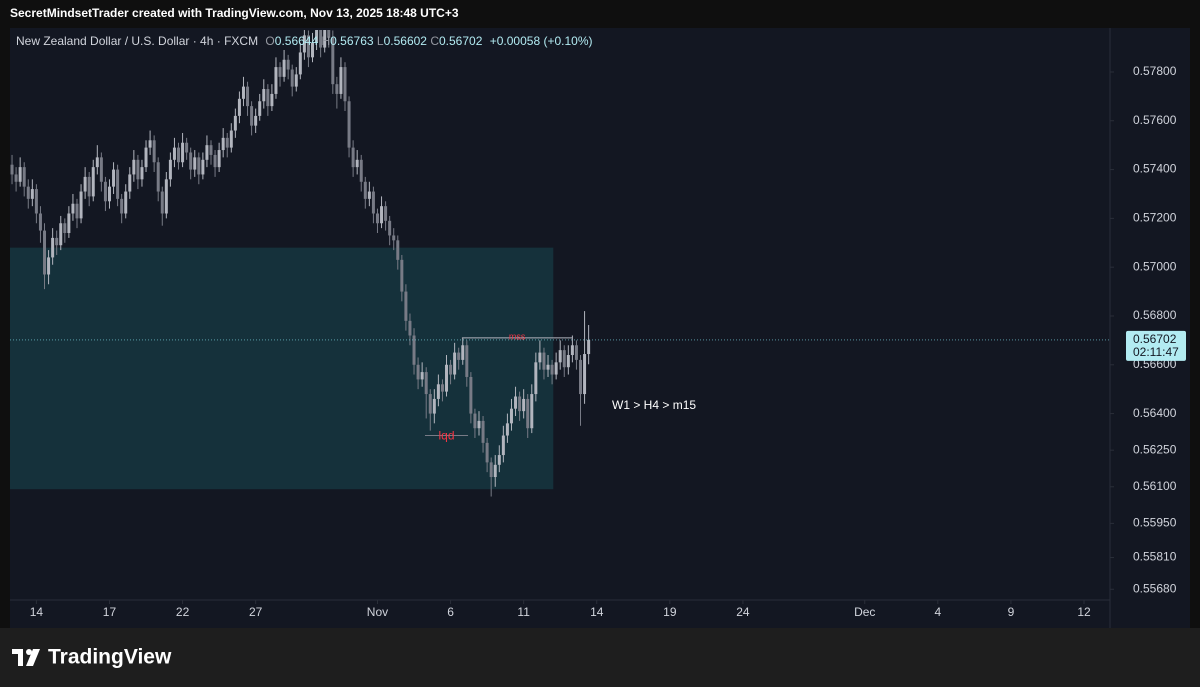 This screenshot has height=687, width=1200. Describe the element at coordinates (1155, 588) in the screenshot. I see `y-tick-label: 0.55680` at that location.